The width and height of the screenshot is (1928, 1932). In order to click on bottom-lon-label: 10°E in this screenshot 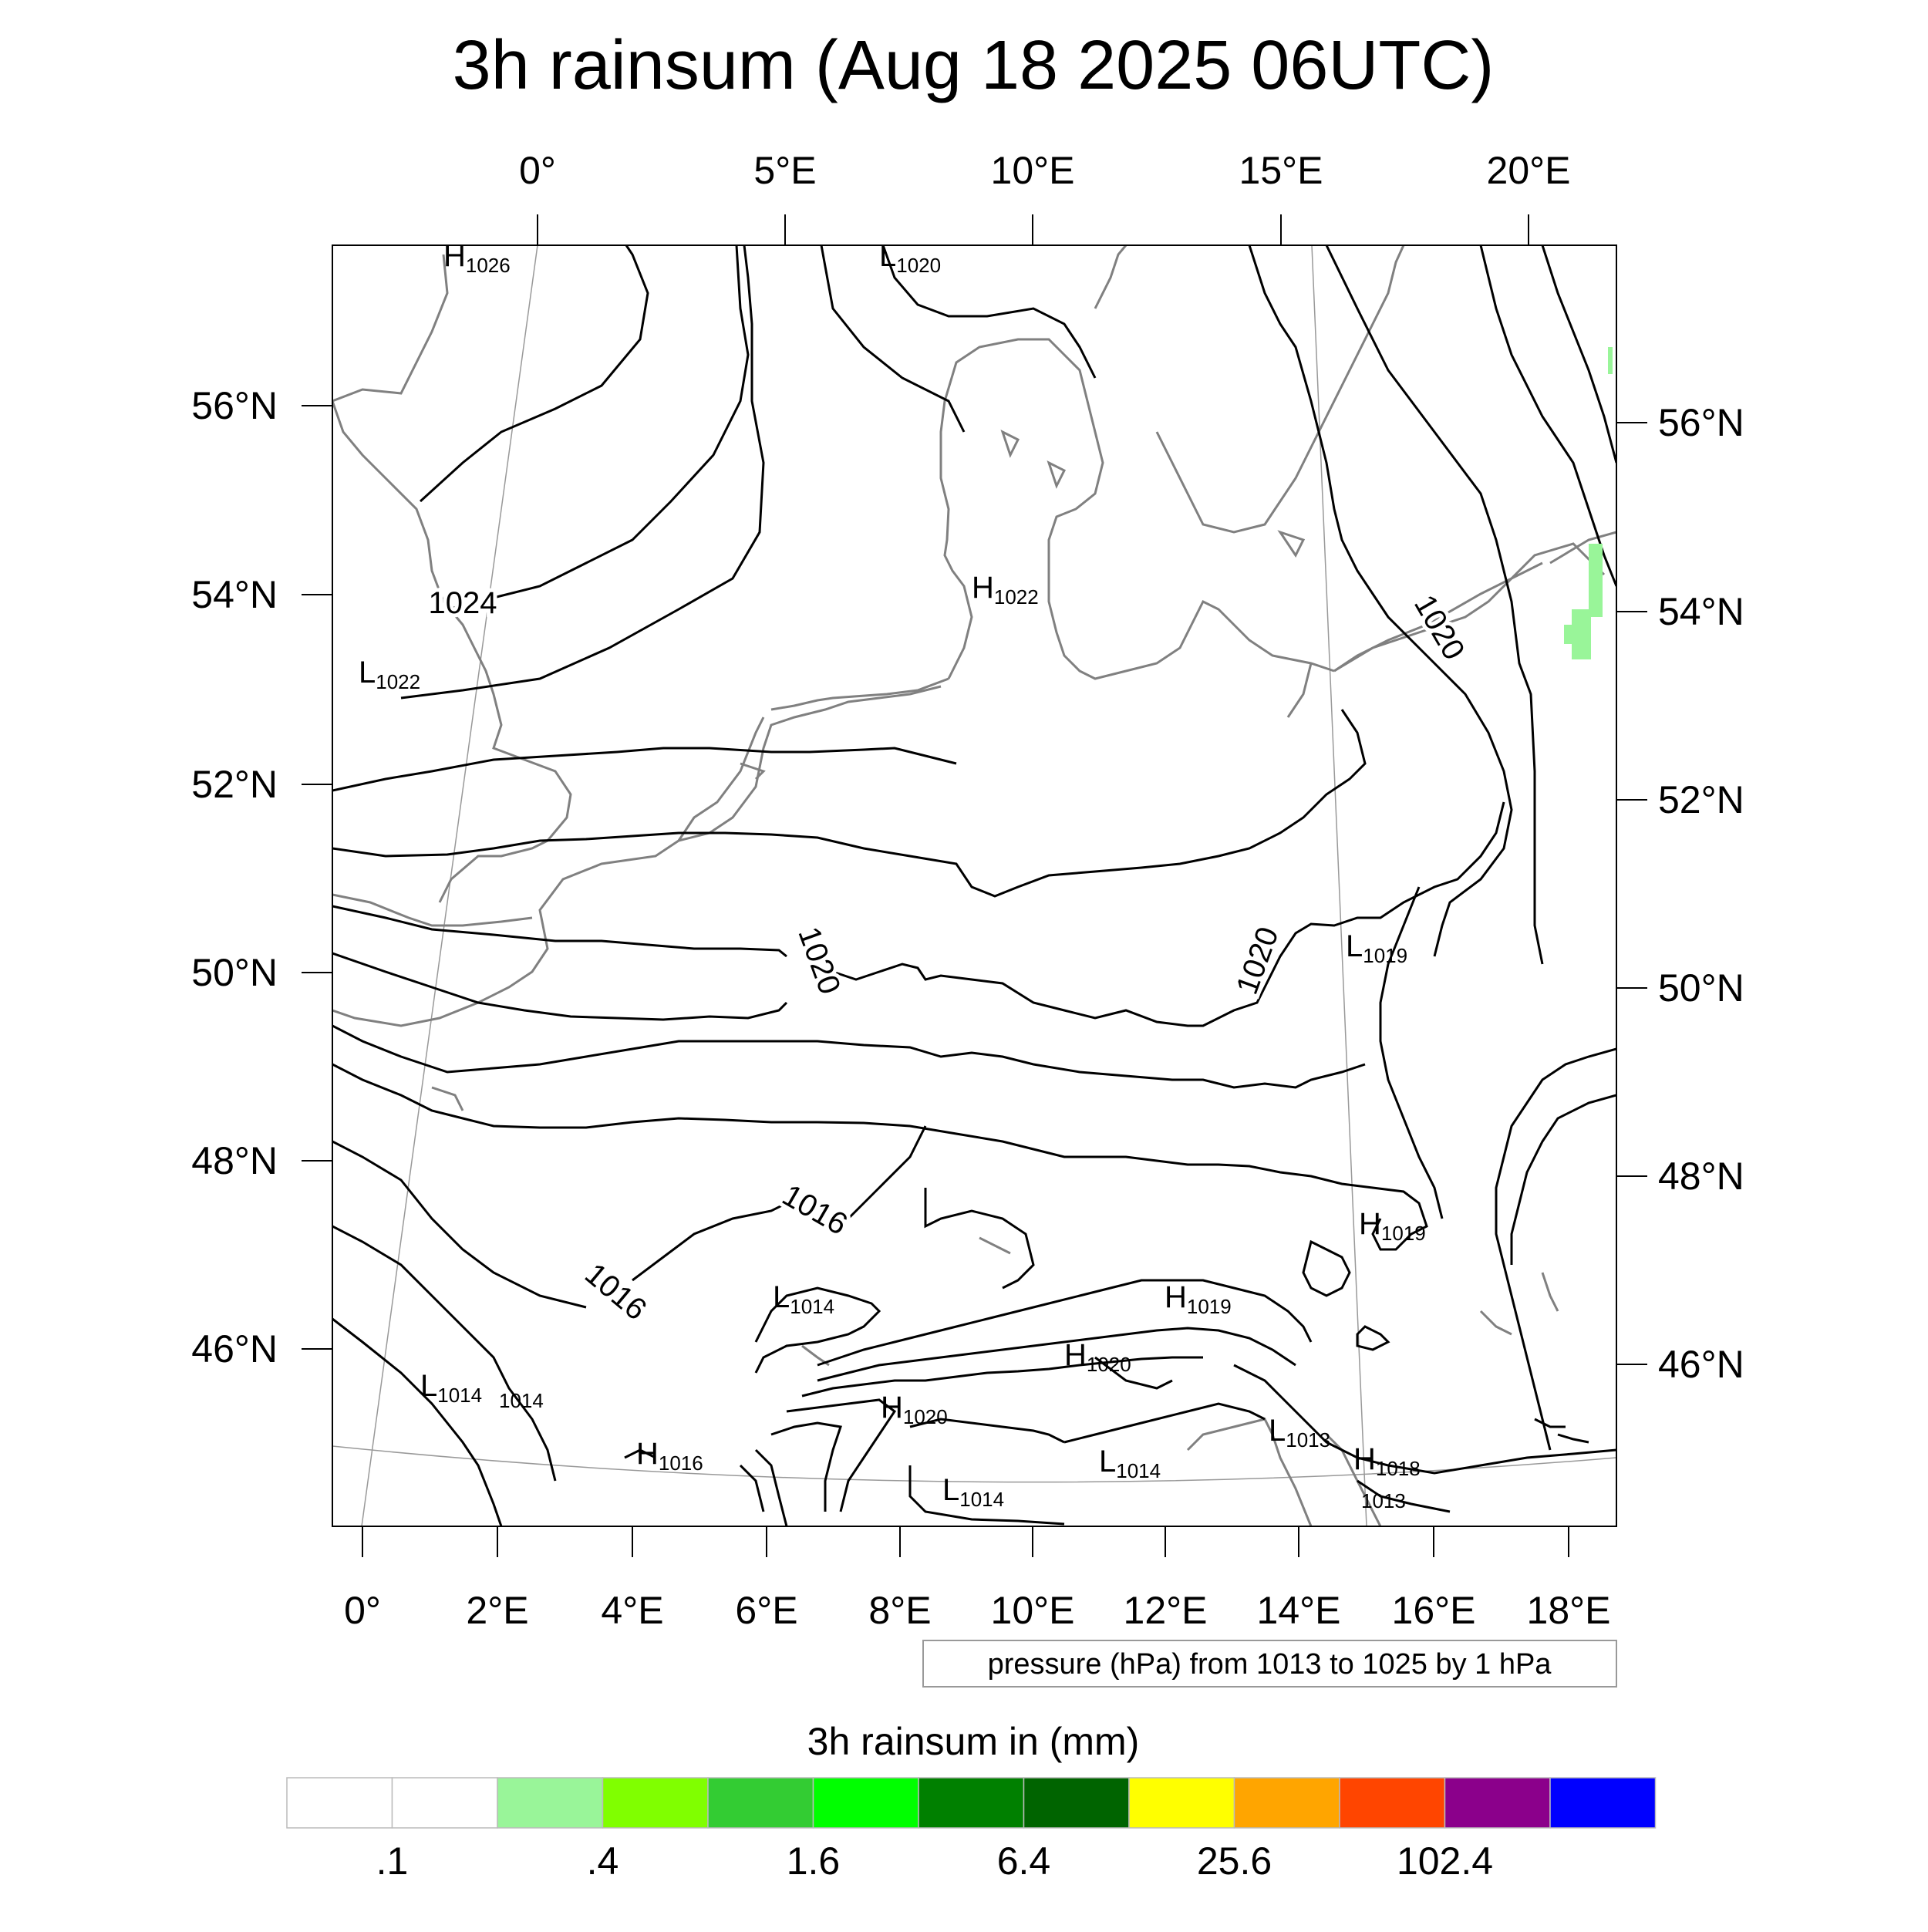, I will do `click(1033, 1610)`.